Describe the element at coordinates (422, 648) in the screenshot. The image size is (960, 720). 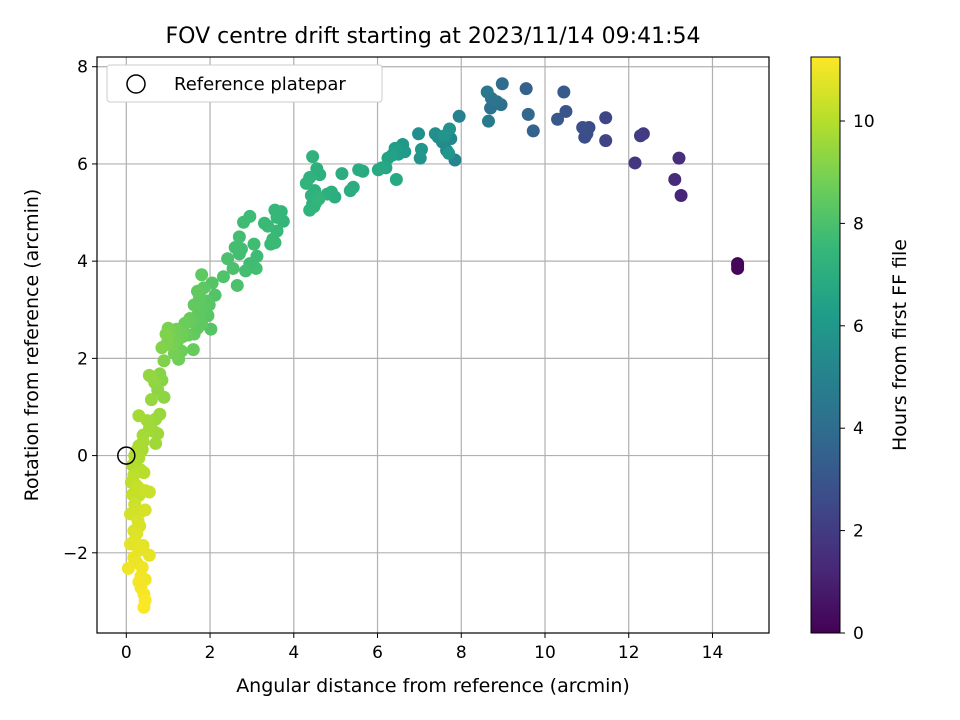
I see `x-axis-ticks: 0 2 4 6 8 10 12 14` at that location.